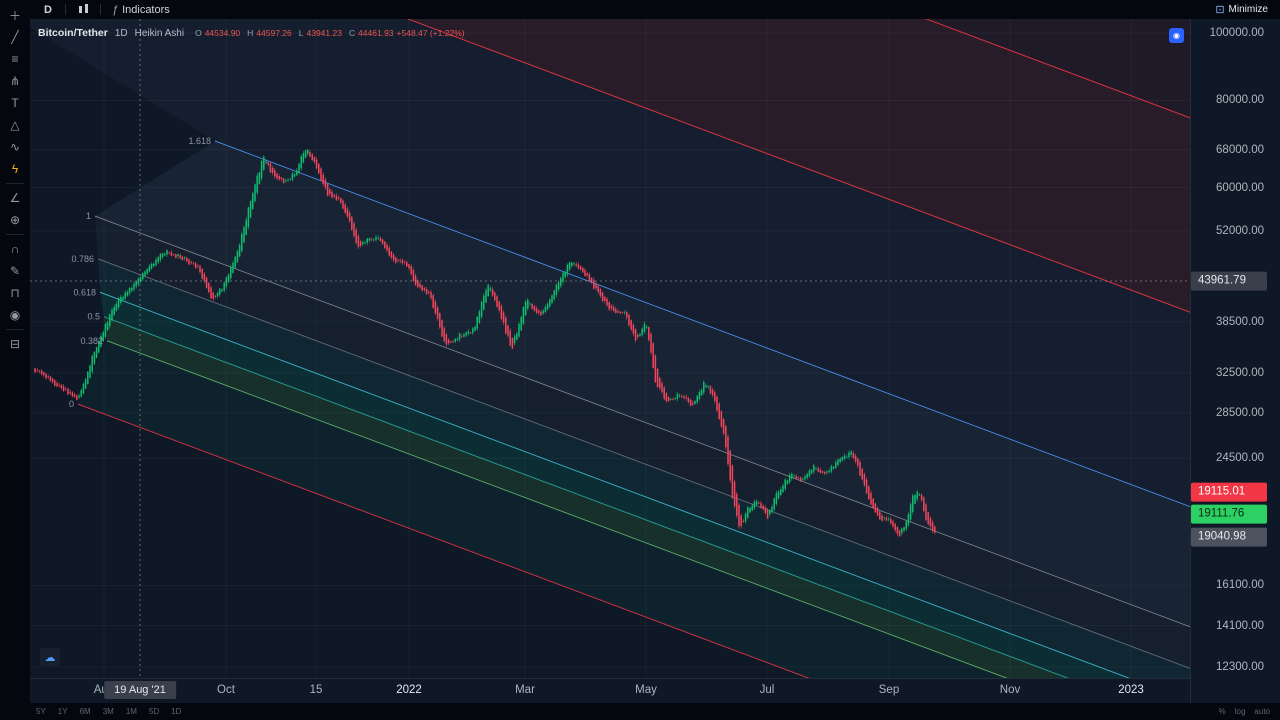 The height and width of the screenshot is (720, 1280). I want to click on price-tick: 14100.00, so click(1240, 625).